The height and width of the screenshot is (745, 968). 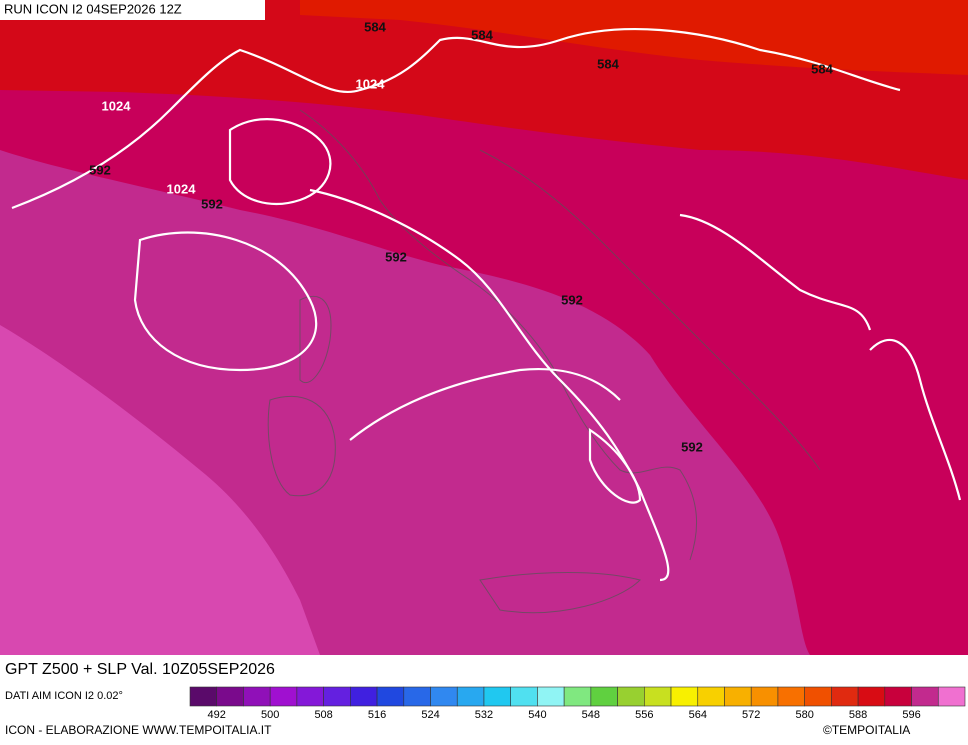 I want to click on colorbar-tick-label: 532, so click(x=484, y=715).